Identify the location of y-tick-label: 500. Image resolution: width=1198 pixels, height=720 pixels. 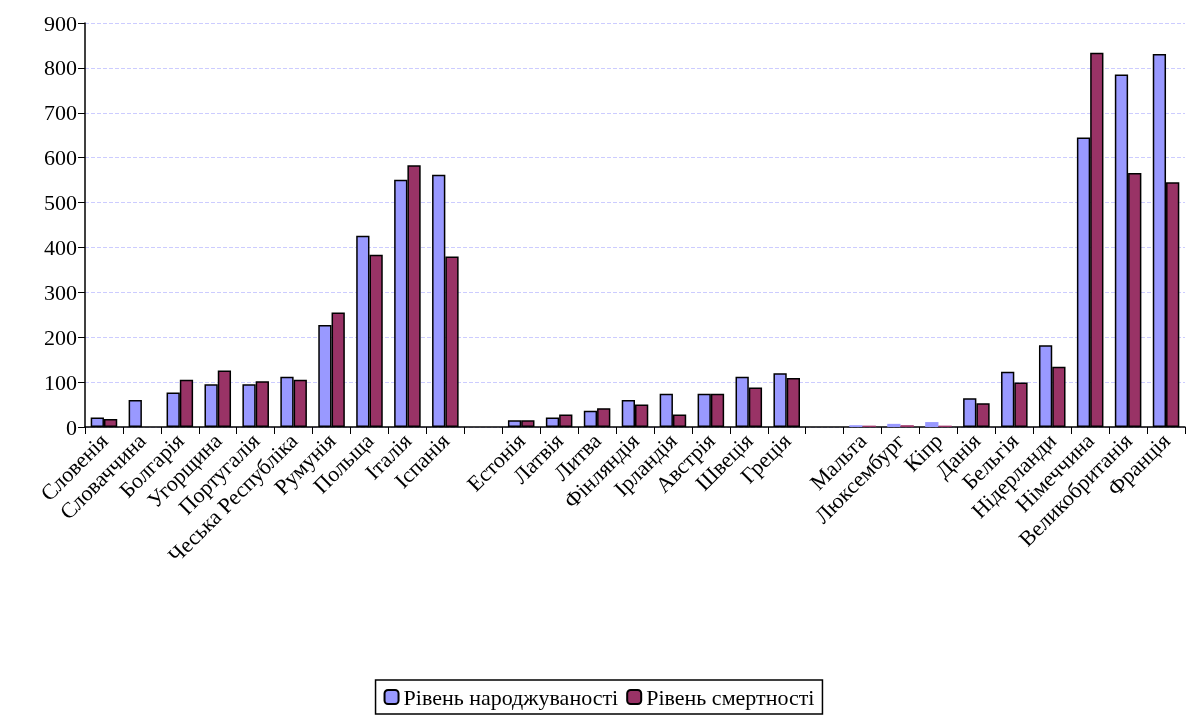
(60, 203).